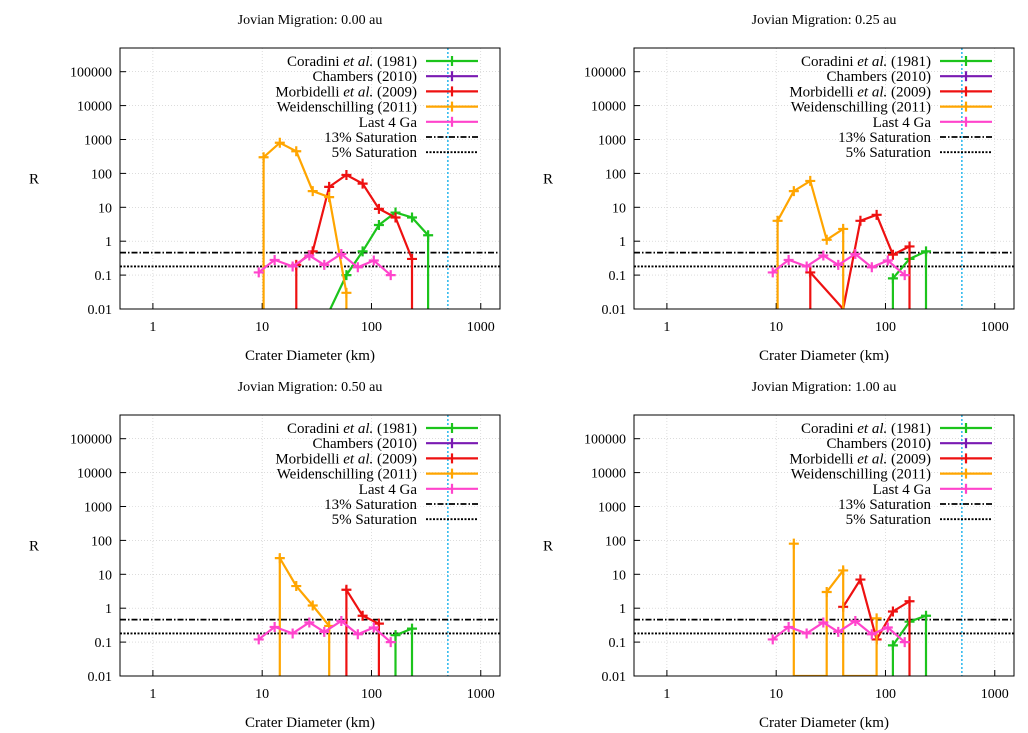 The width and height of the screenshot is (1028, 733). I want to click on series-line-morbidelli, so click(876, 626).